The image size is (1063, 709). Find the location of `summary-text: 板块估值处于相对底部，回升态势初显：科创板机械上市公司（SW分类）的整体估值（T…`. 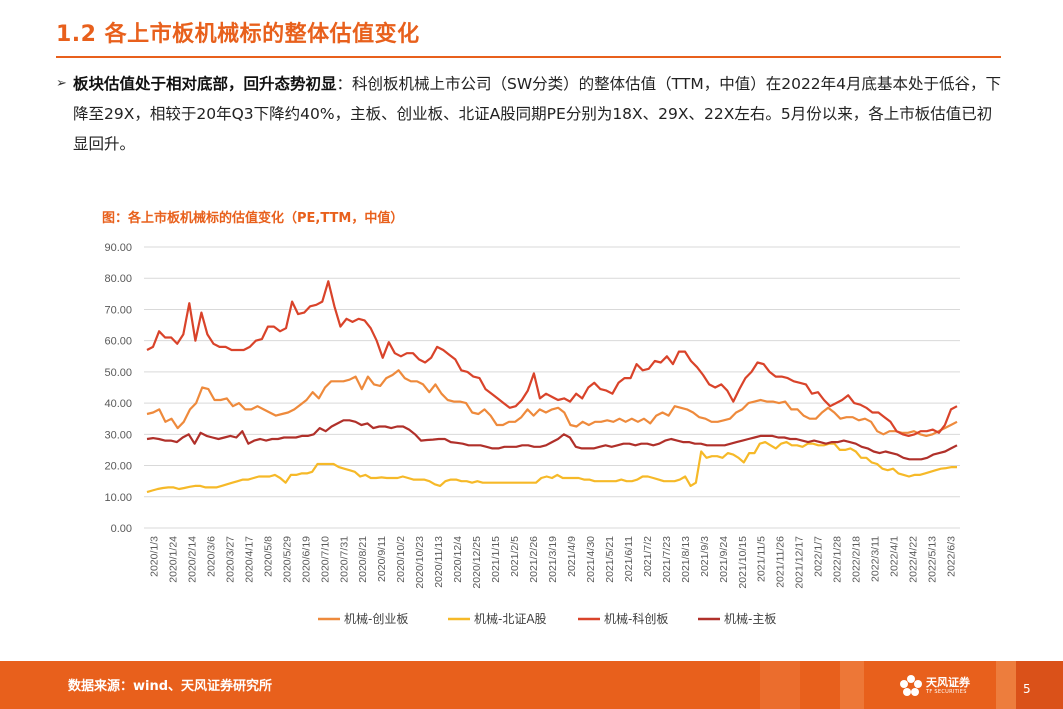

summary-text: 板块估值处于相对底部，回升态势初显：科创板机械上市公司（SW分类）的整体估值（T… is located at coordinates (539, 114).